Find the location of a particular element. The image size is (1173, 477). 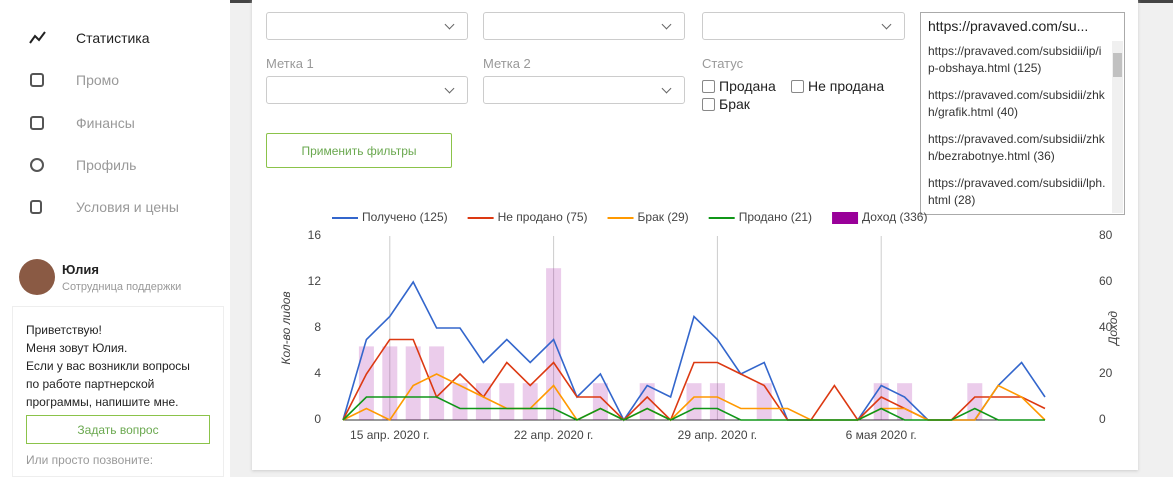

y2-tick-label: 80 is located at coordinates (1106, 235).